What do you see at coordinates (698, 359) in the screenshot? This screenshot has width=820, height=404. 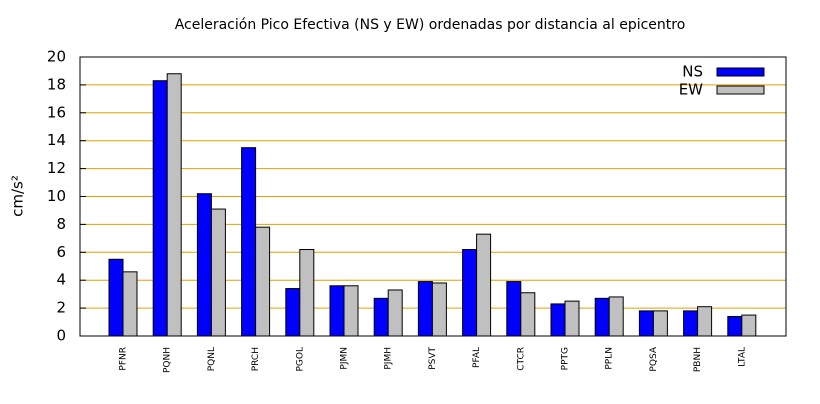 I see `x-tick-label: PBNH` at bounding box center [698, 359].